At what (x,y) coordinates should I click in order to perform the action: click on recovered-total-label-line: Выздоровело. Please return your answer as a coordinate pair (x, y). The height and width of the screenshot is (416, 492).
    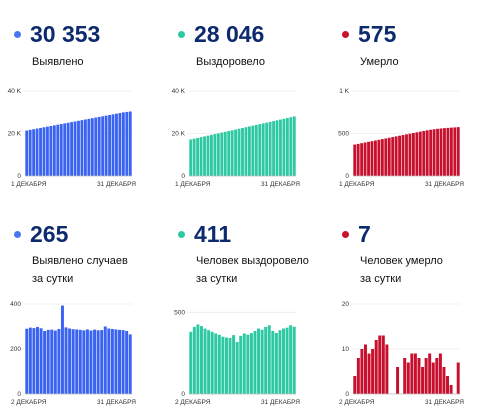
    Looking at the image, I should click on (230, 62).